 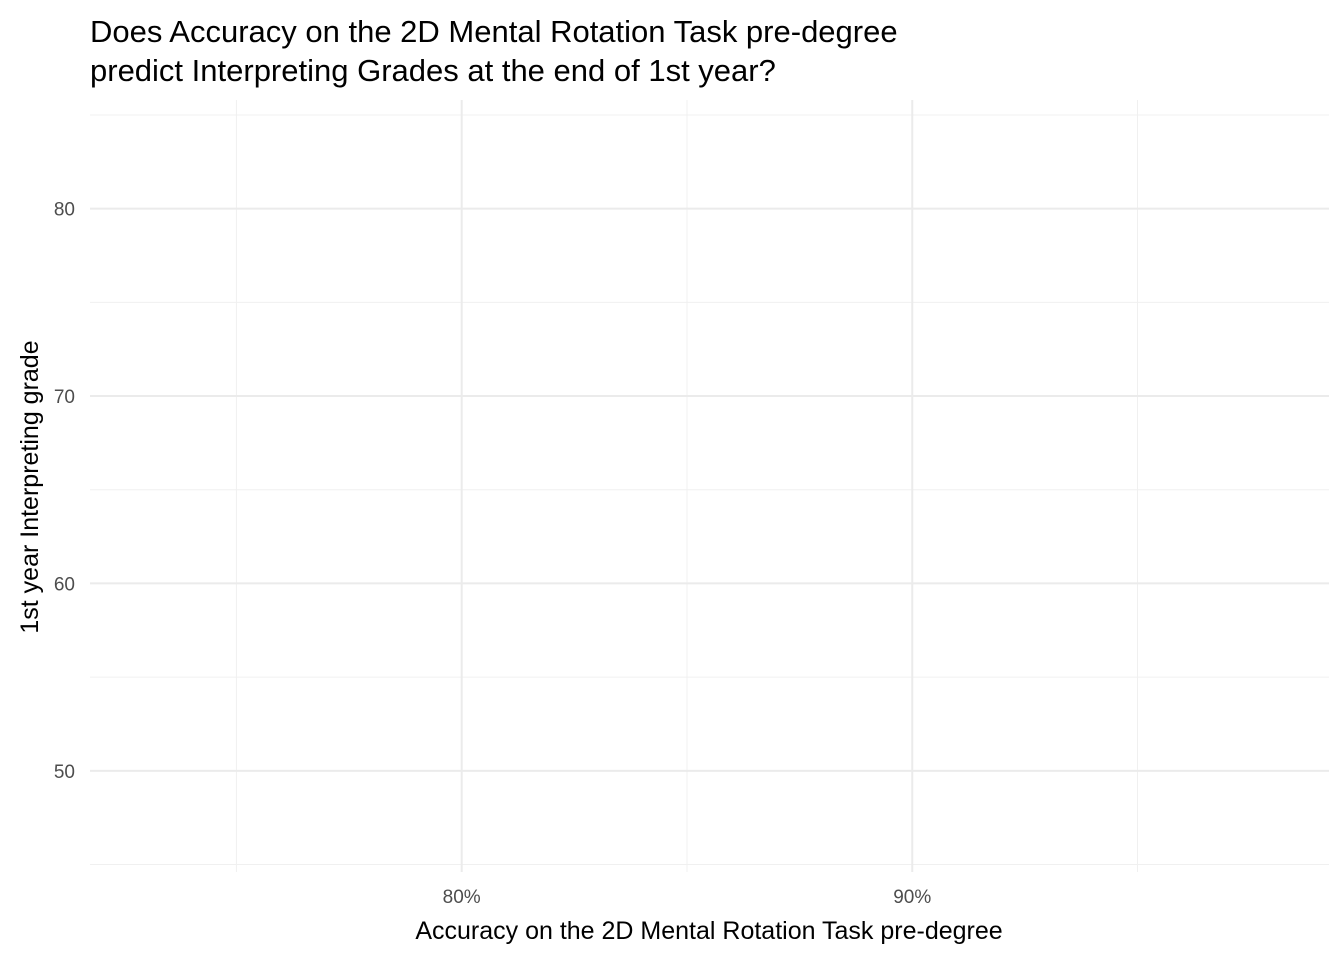 I want to click on y-tick-label-2: 70, so click(x=64, y=397).